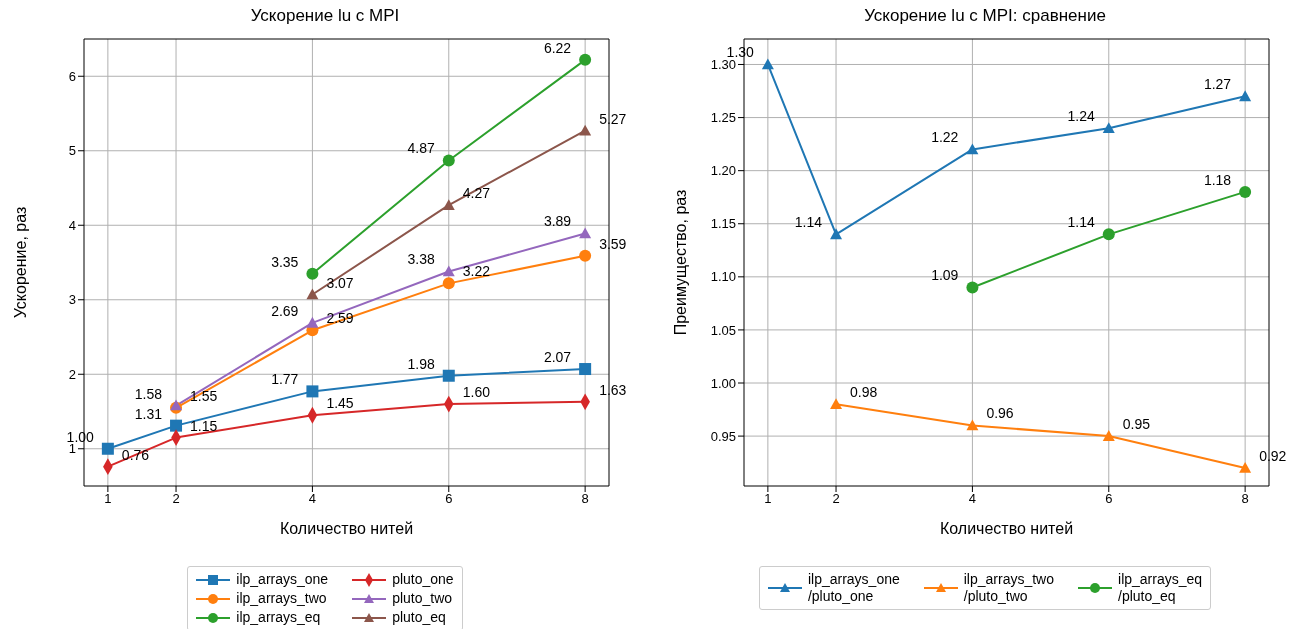  What do you see at coordinates (476, 392) in the screenshot?
I see `data-label: 1.60` at bounding box center [476, 392].